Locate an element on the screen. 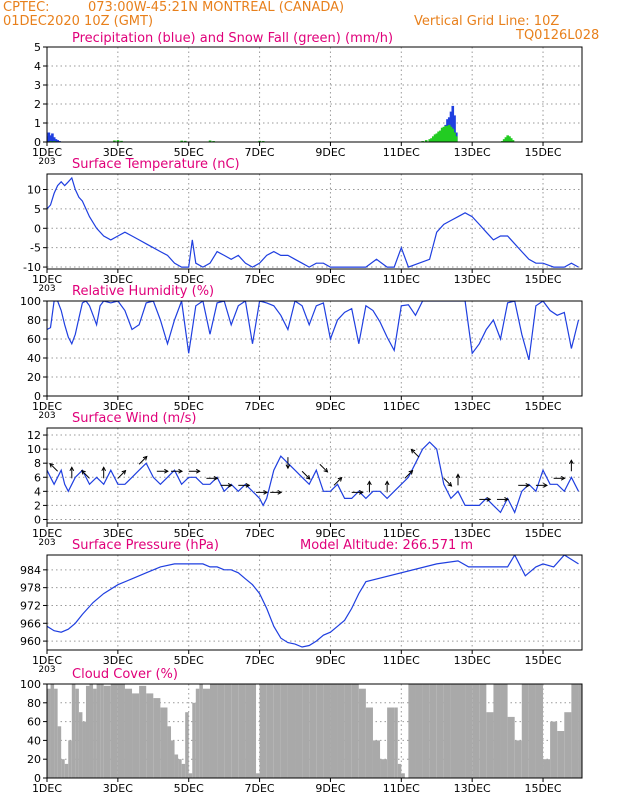  cloud-frame is located at coordinates (314, 731).